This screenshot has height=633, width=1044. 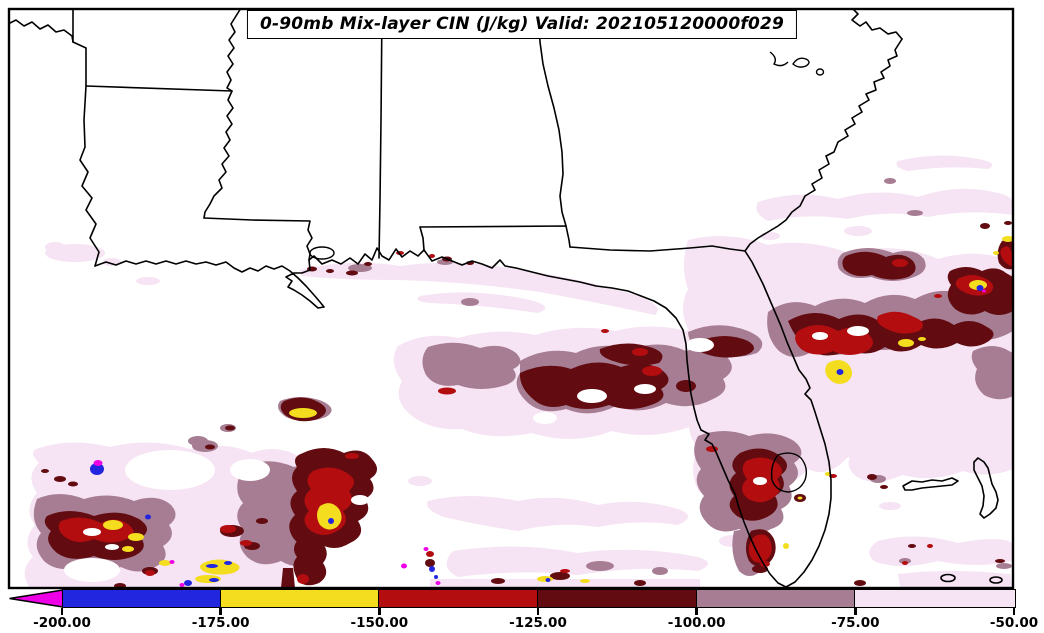 What do you see at coordinates (86, 154) in the screenshot?
I see `tx-ar-la-border` at bounding box center [86, 154].